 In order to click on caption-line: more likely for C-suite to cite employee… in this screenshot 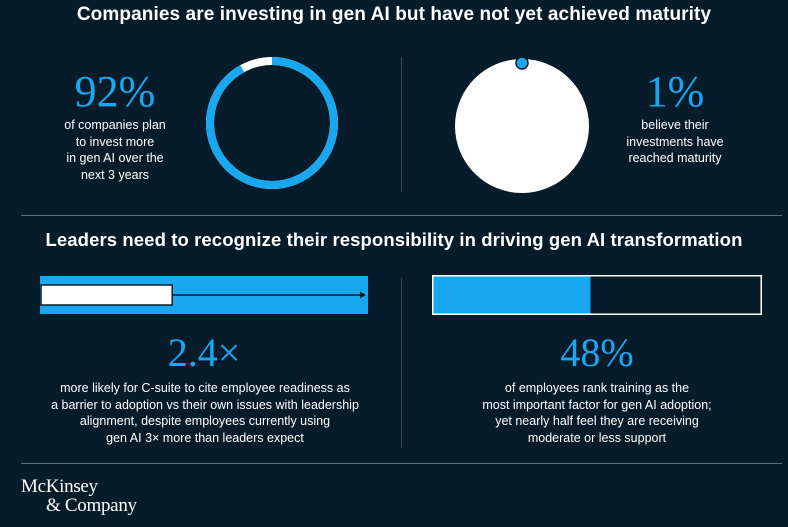, I will do `click(205, 388)`.